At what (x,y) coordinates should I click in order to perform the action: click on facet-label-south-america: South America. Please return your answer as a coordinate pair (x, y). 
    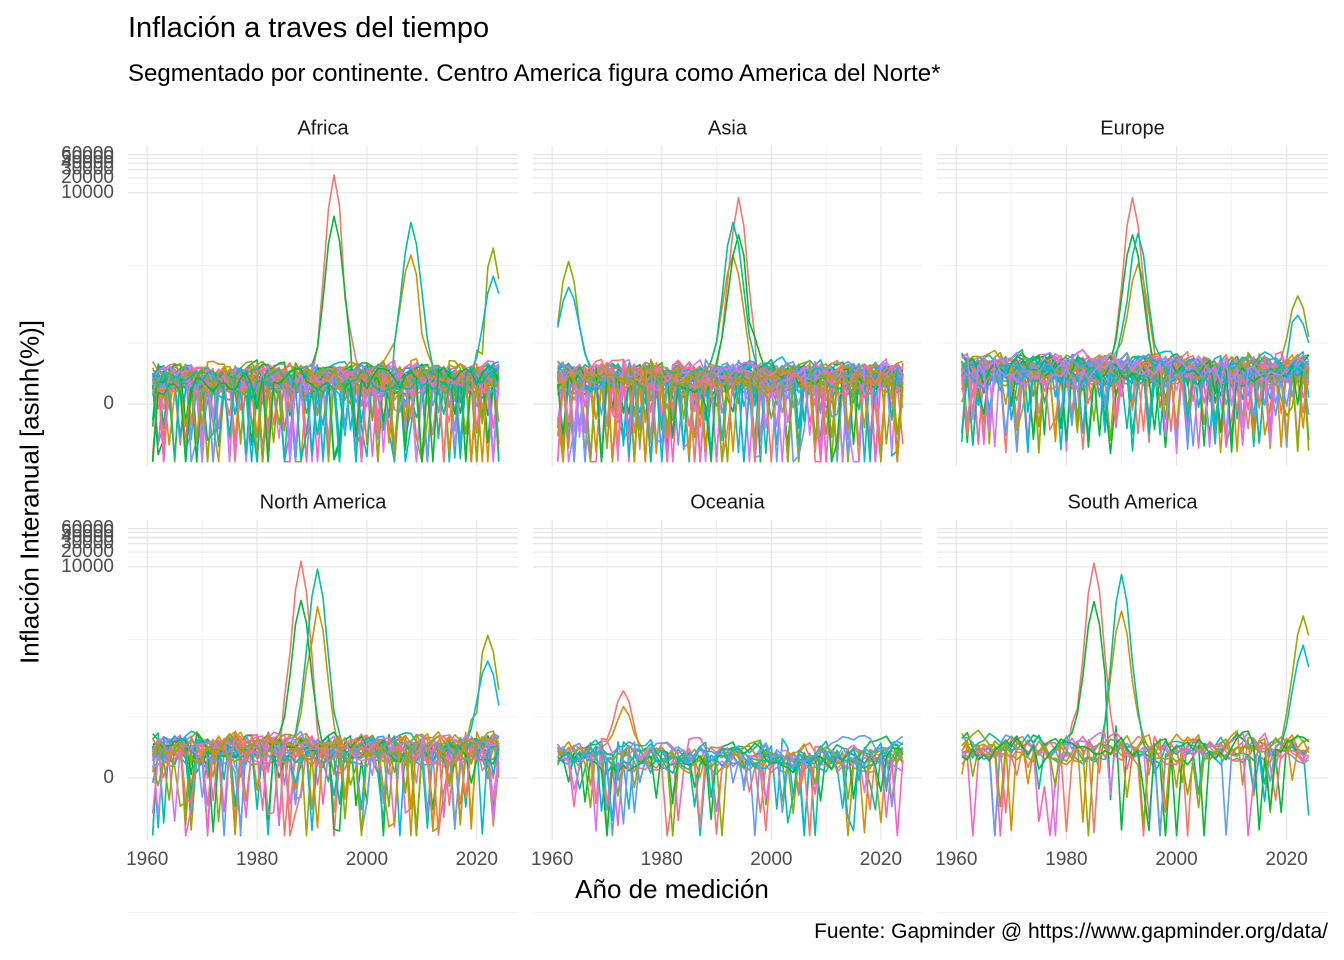
    Looking at the image, I should click on (1132, 502).